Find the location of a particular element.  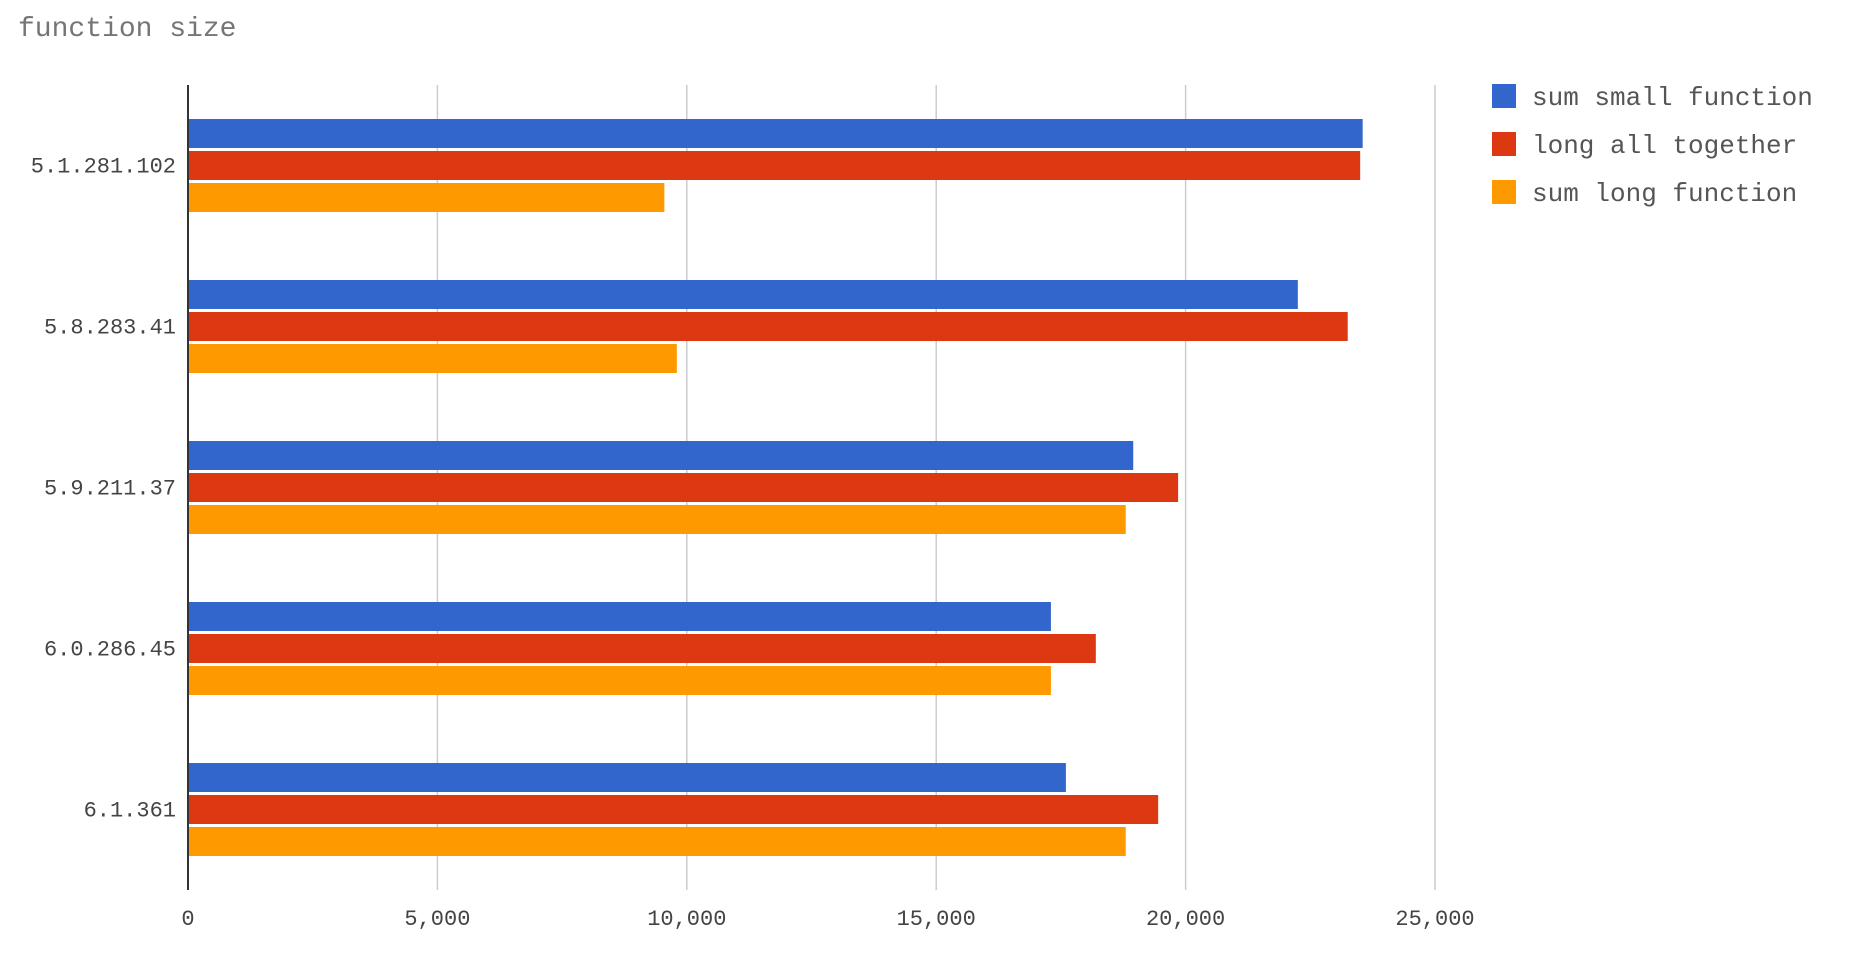

chart-title: function size is located at coordinates (127, 29).